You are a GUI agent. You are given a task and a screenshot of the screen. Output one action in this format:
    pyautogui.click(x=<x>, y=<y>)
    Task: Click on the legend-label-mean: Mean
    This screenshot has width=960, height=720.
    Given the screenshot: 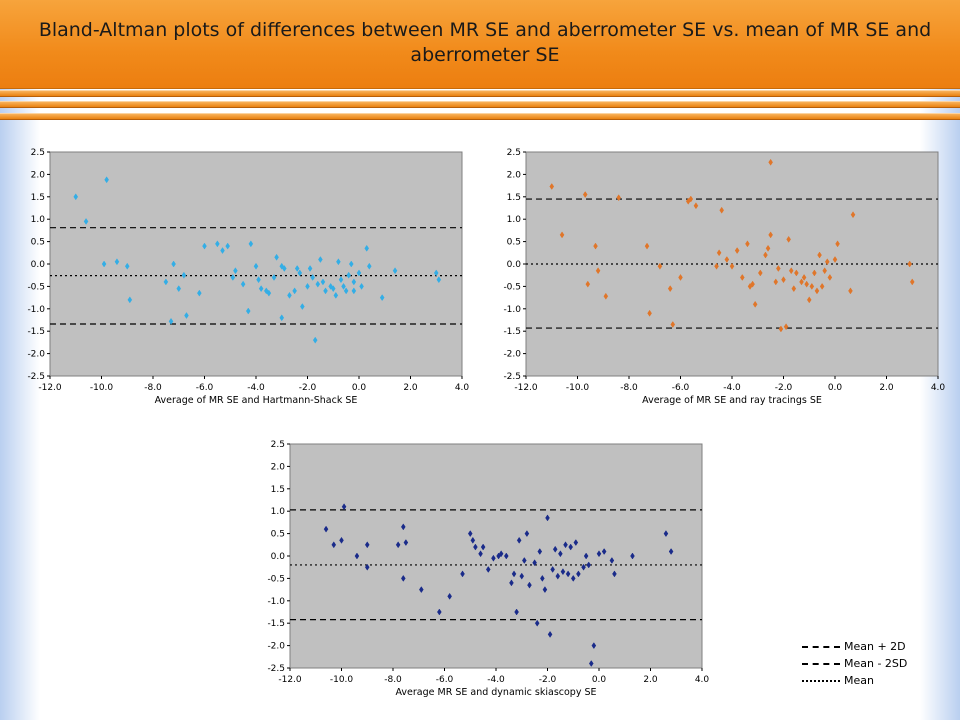 What is the action you would take?
    pyautogui.click(x=859, y=680)
    